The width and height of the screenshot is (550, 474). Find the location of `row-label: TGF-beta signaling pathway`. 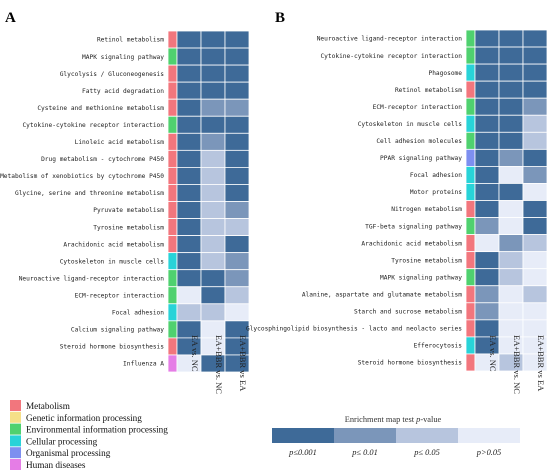

row-label: TGF-beta signaling pathway is located at coordinates (413, 226).